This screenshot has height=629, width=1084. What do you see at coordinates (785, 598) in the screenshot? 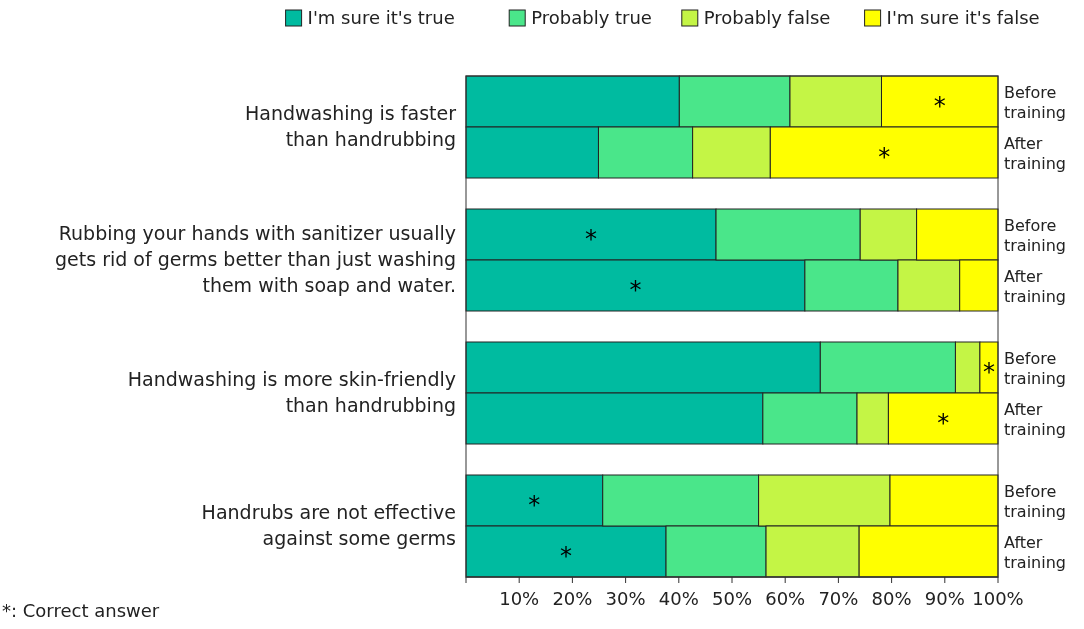
I see `x-tick-label: 60%` at bounding box center [785, 598].